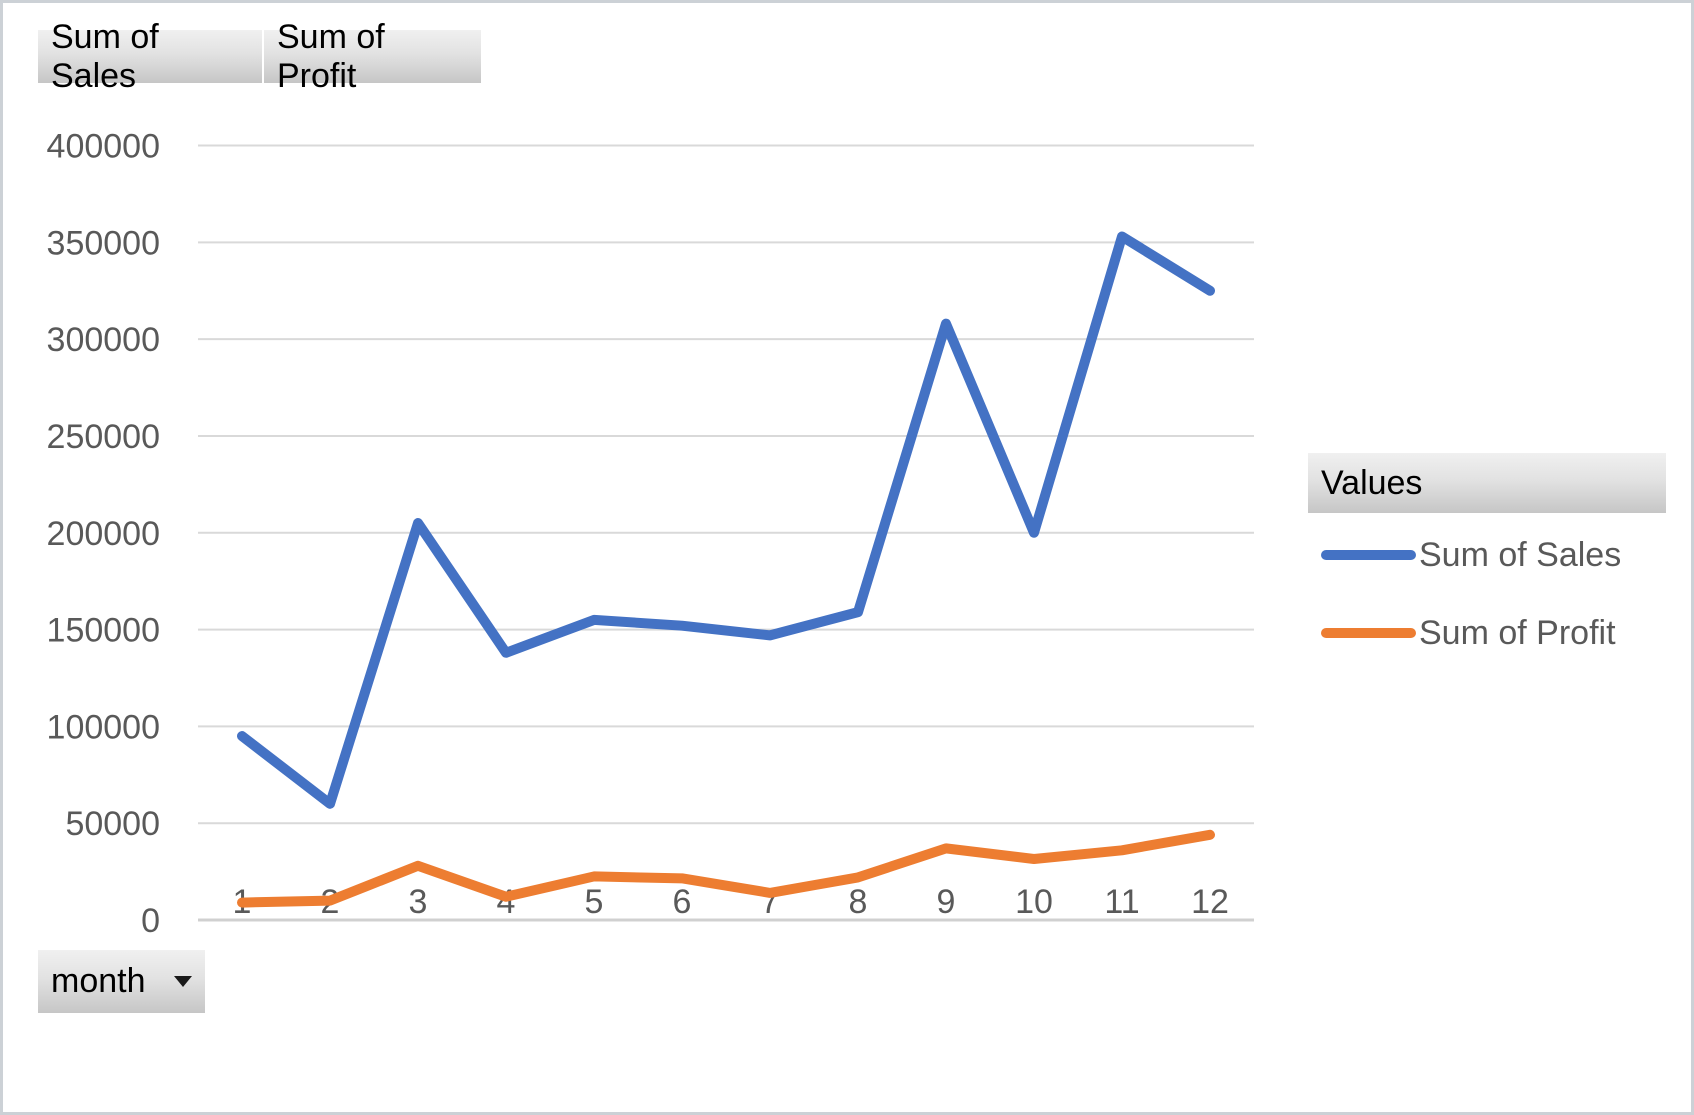 The width and height of the screenshot is (1694, 1115). Describe the element at coordinates (103, 534) in the screenshot. I see `y-tick-label: 200000` at that location.